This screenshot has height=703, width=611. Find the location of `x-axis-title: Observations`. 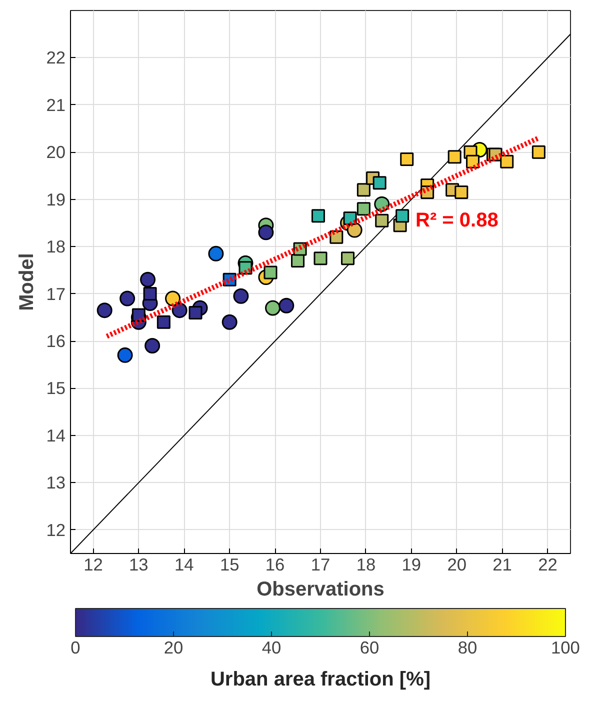

x-axis-title: Observations is located at coordinates (320, 589).